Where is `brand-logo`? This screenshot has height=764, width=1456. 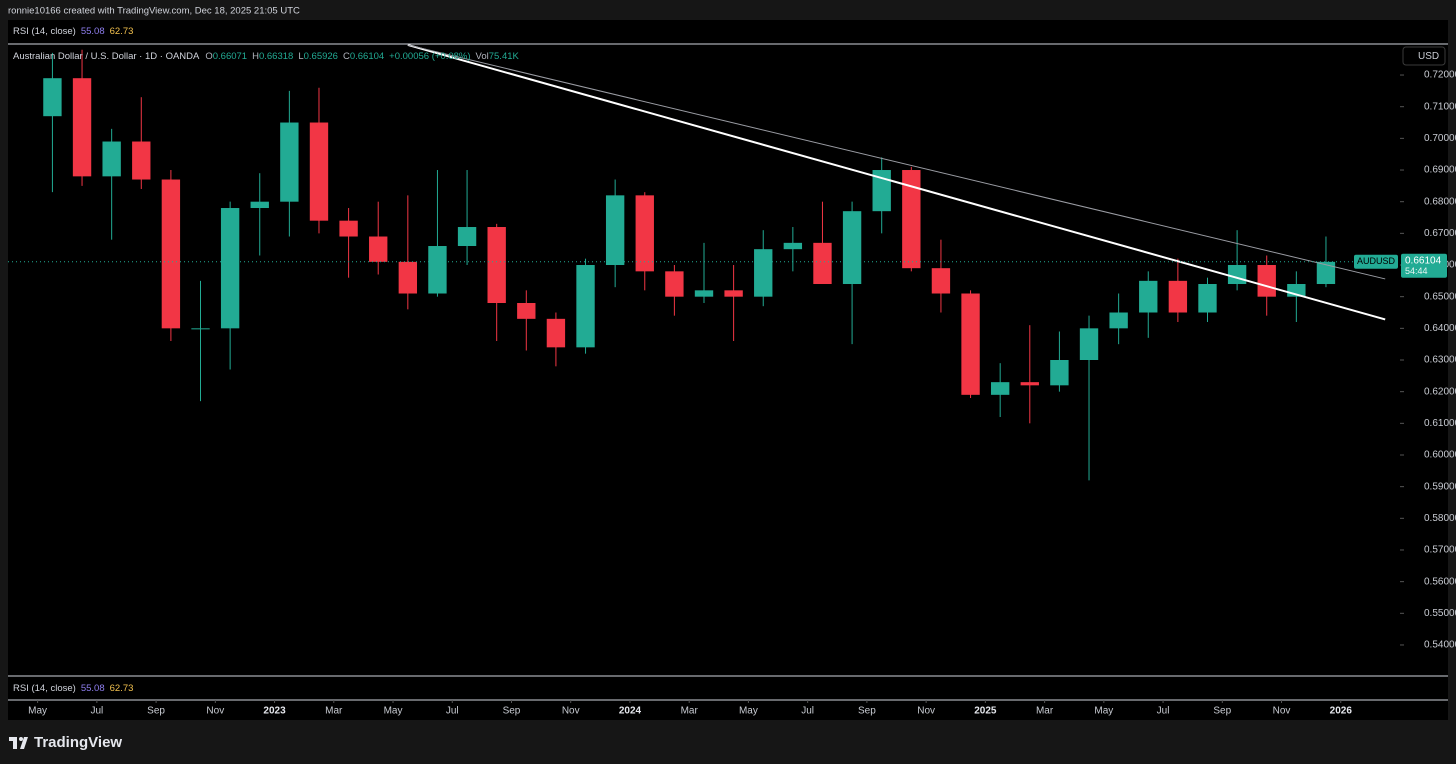
brand-logo is located at coordinates (18, 743).